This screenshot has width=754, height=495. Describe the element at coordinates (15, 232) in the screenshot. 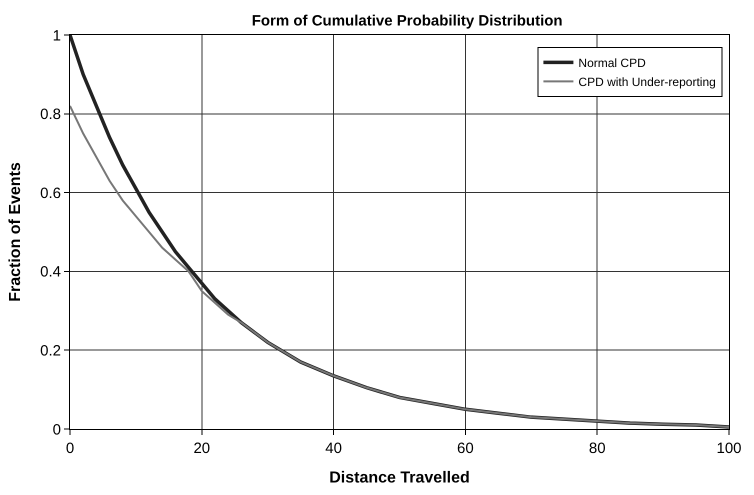

I see `y-axis-title: Fraction of Events` at that location.